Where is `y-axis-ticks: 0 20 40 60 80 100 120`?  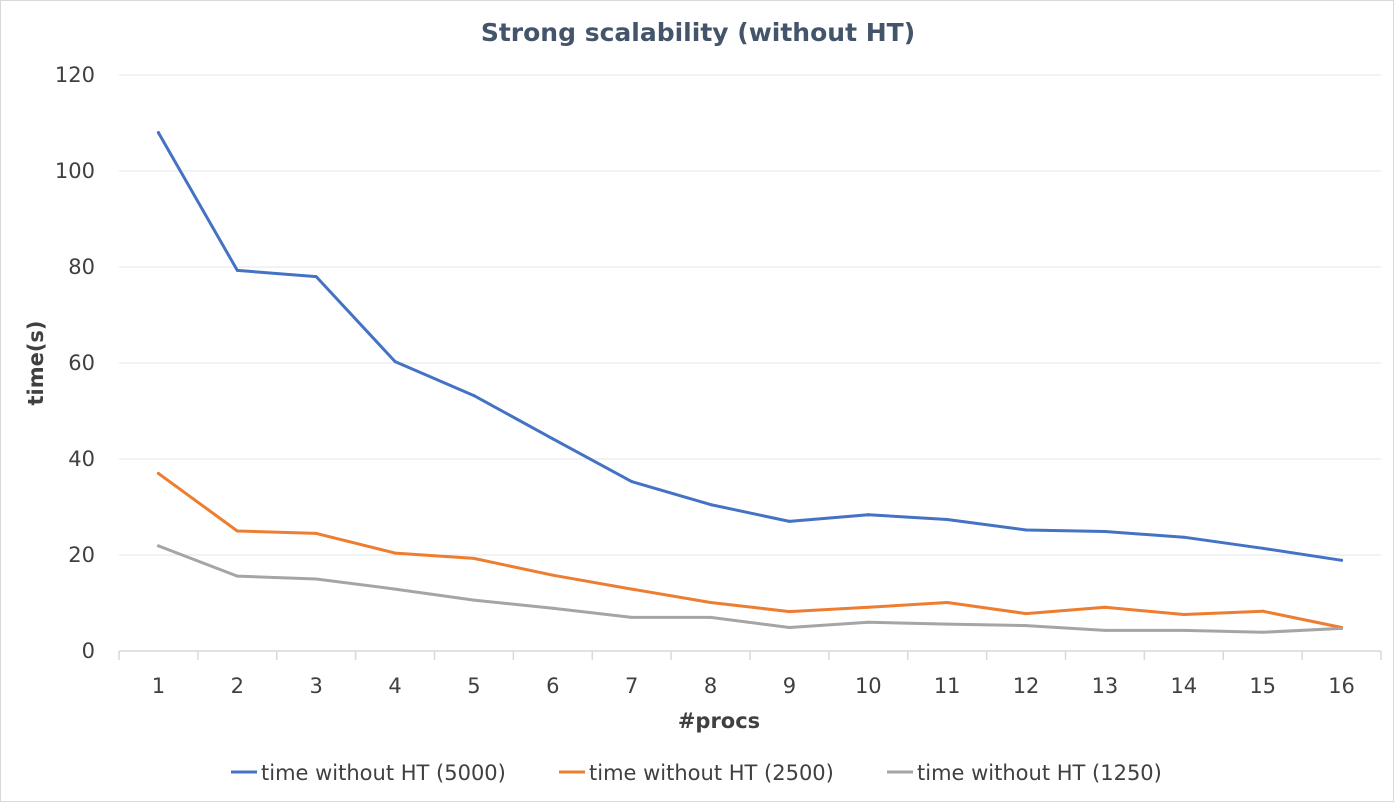
y-axis-ticks: 0 20 40 60 80 100 120 is located at coordinates (75, 363).